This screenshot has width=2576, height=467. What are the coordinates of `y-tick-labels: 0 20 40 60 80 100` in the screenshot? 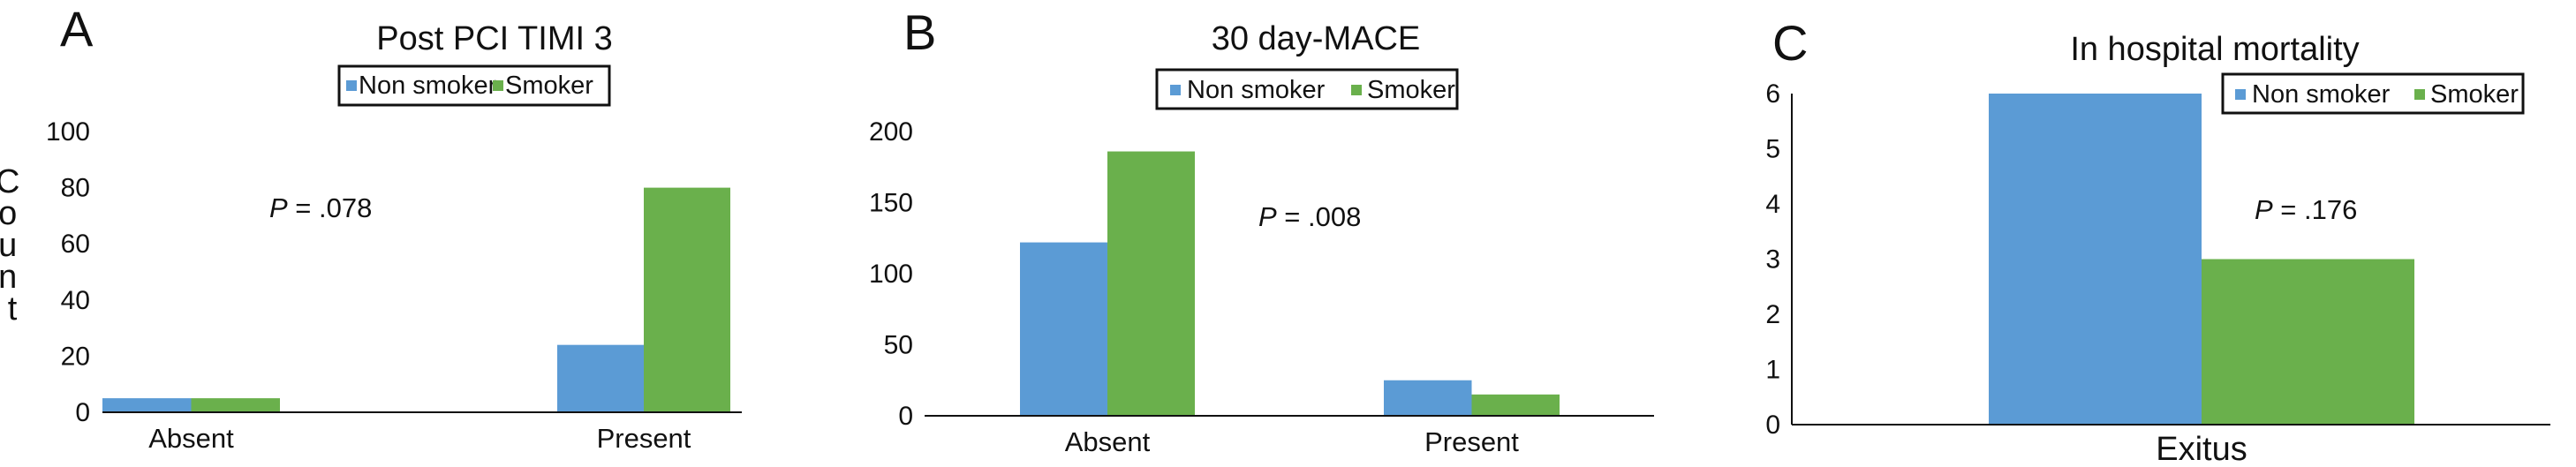 It's located at (68, 272).